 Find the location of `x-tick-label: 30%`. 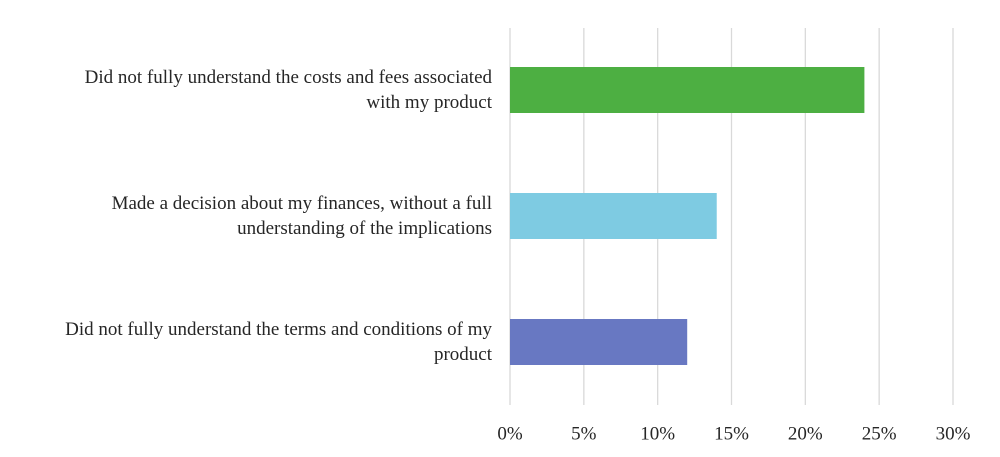

x-tick-label: 30% is located at coordinates (953, 433).